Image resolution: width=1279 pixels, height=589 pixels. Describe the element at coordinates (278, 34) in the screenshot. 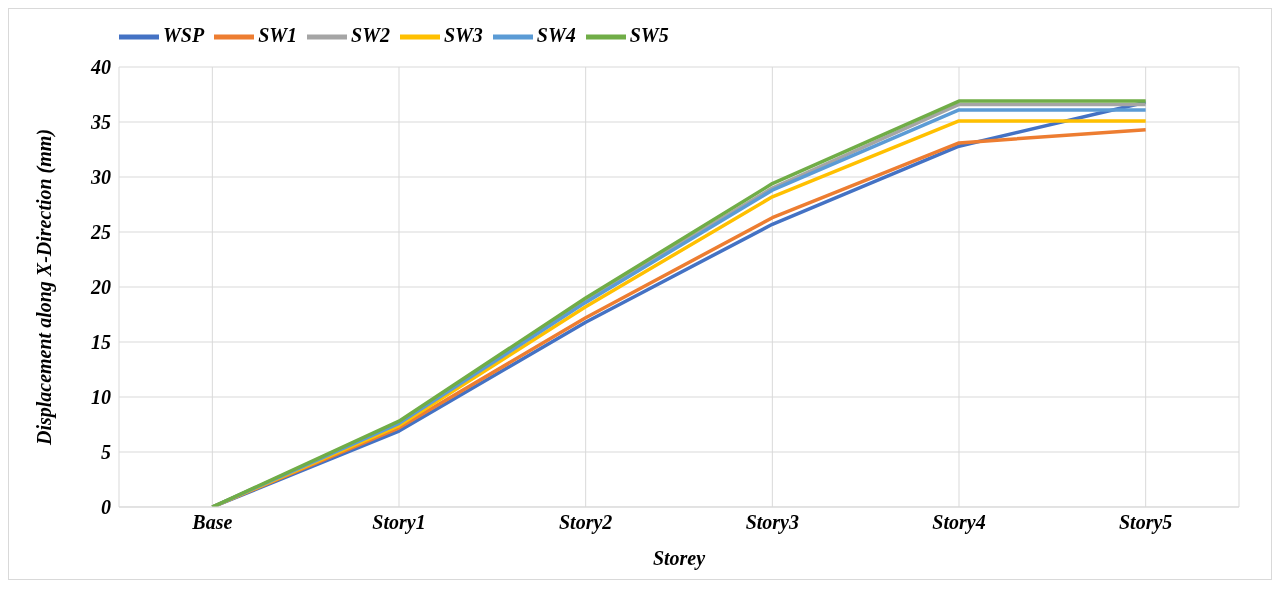

I see `legend-label: SW1` at that location.